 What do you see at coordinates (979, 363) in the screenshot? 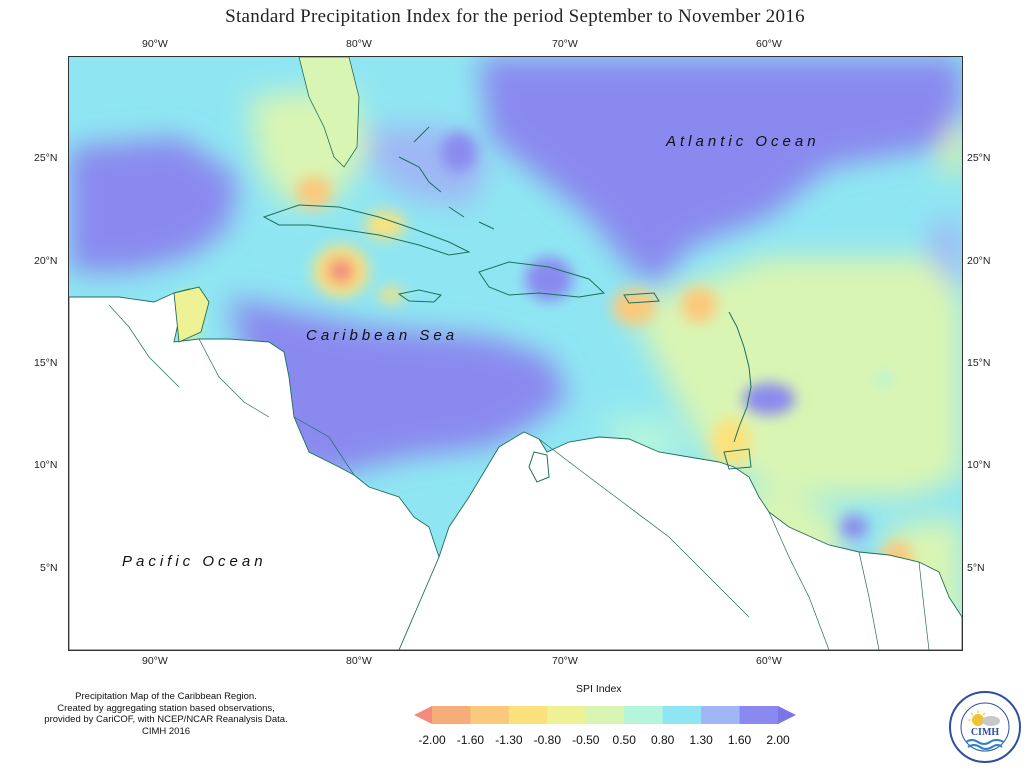
I see `right-lat-label: 15°N` at bounding box center [979, 363].